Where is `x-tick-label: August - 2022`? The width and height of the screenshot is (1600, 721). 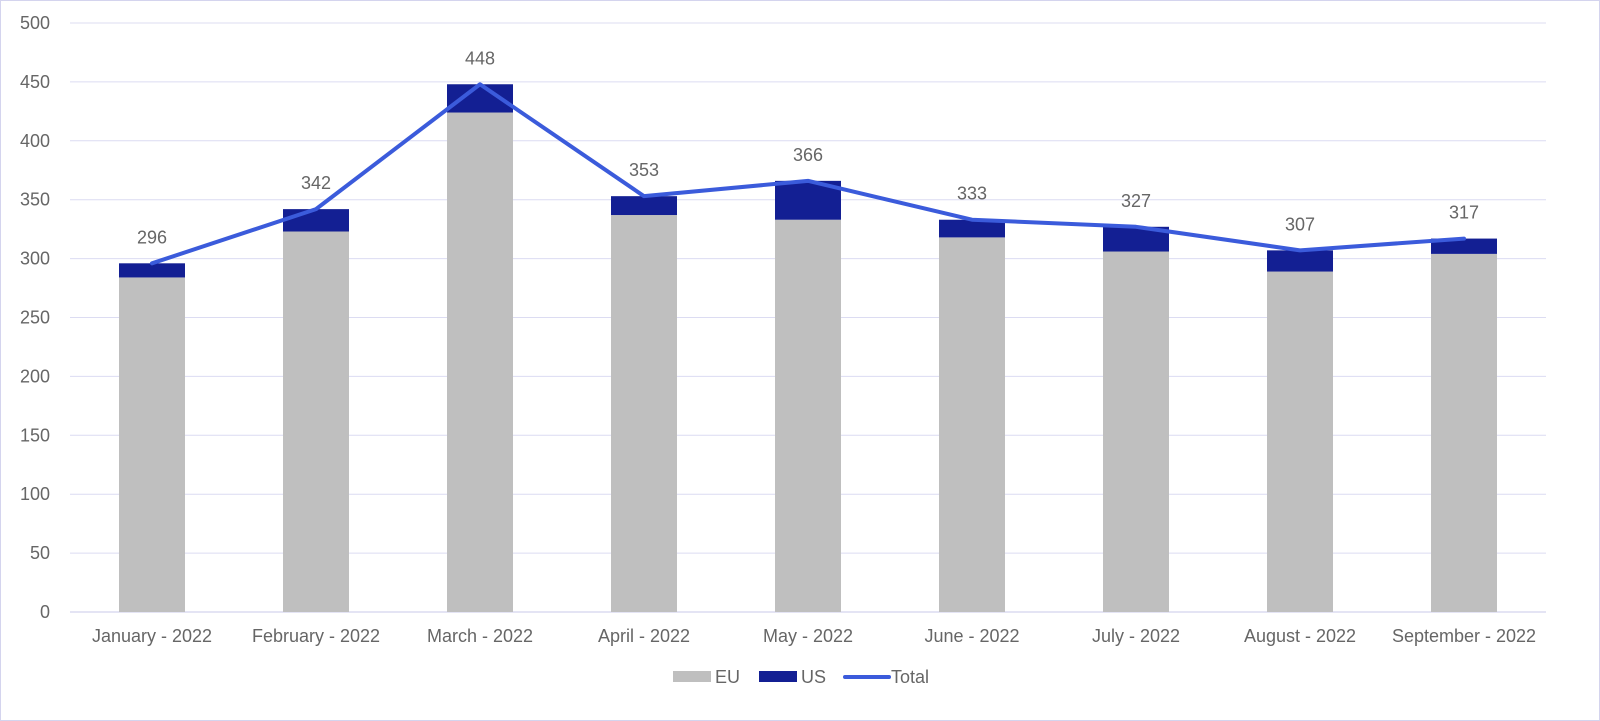 x-tick-label: August - 2022 is located at coordinates (1300, 636).